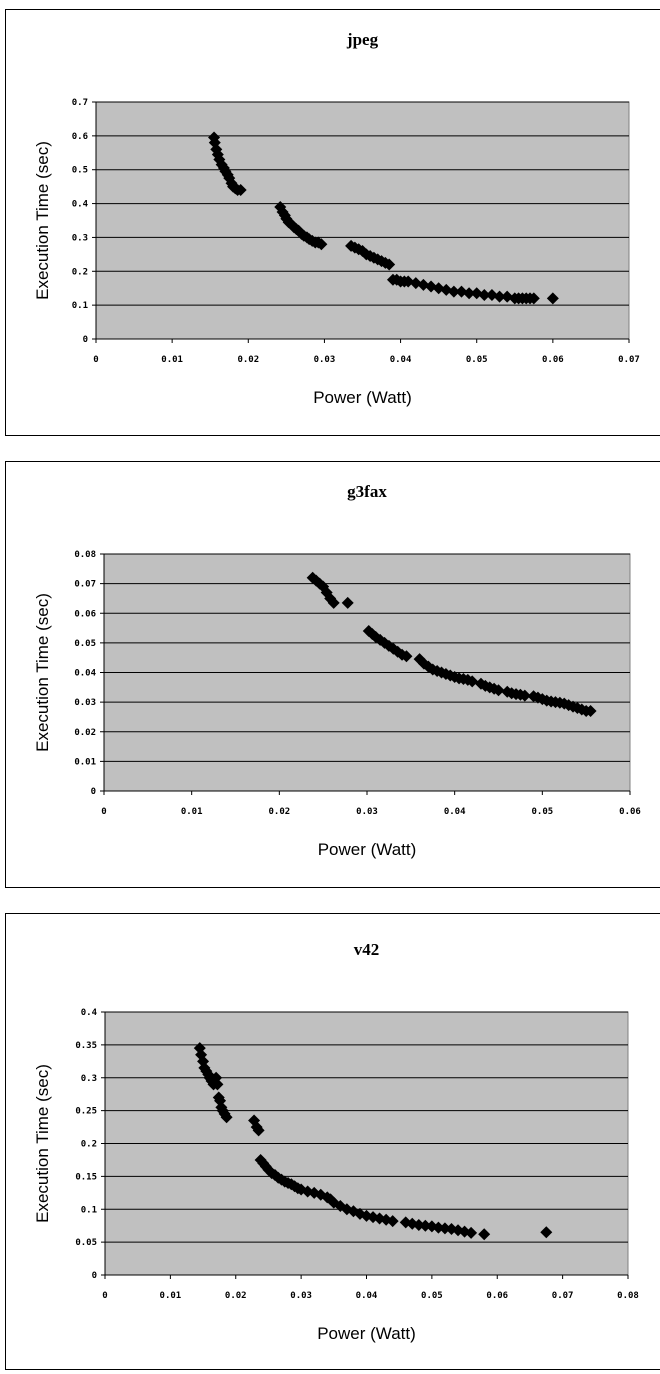  What do you see at coordinates (85, 733) in the screenshot?
I see `y-tick-label: 0.02` at bounding box center [85, 733].